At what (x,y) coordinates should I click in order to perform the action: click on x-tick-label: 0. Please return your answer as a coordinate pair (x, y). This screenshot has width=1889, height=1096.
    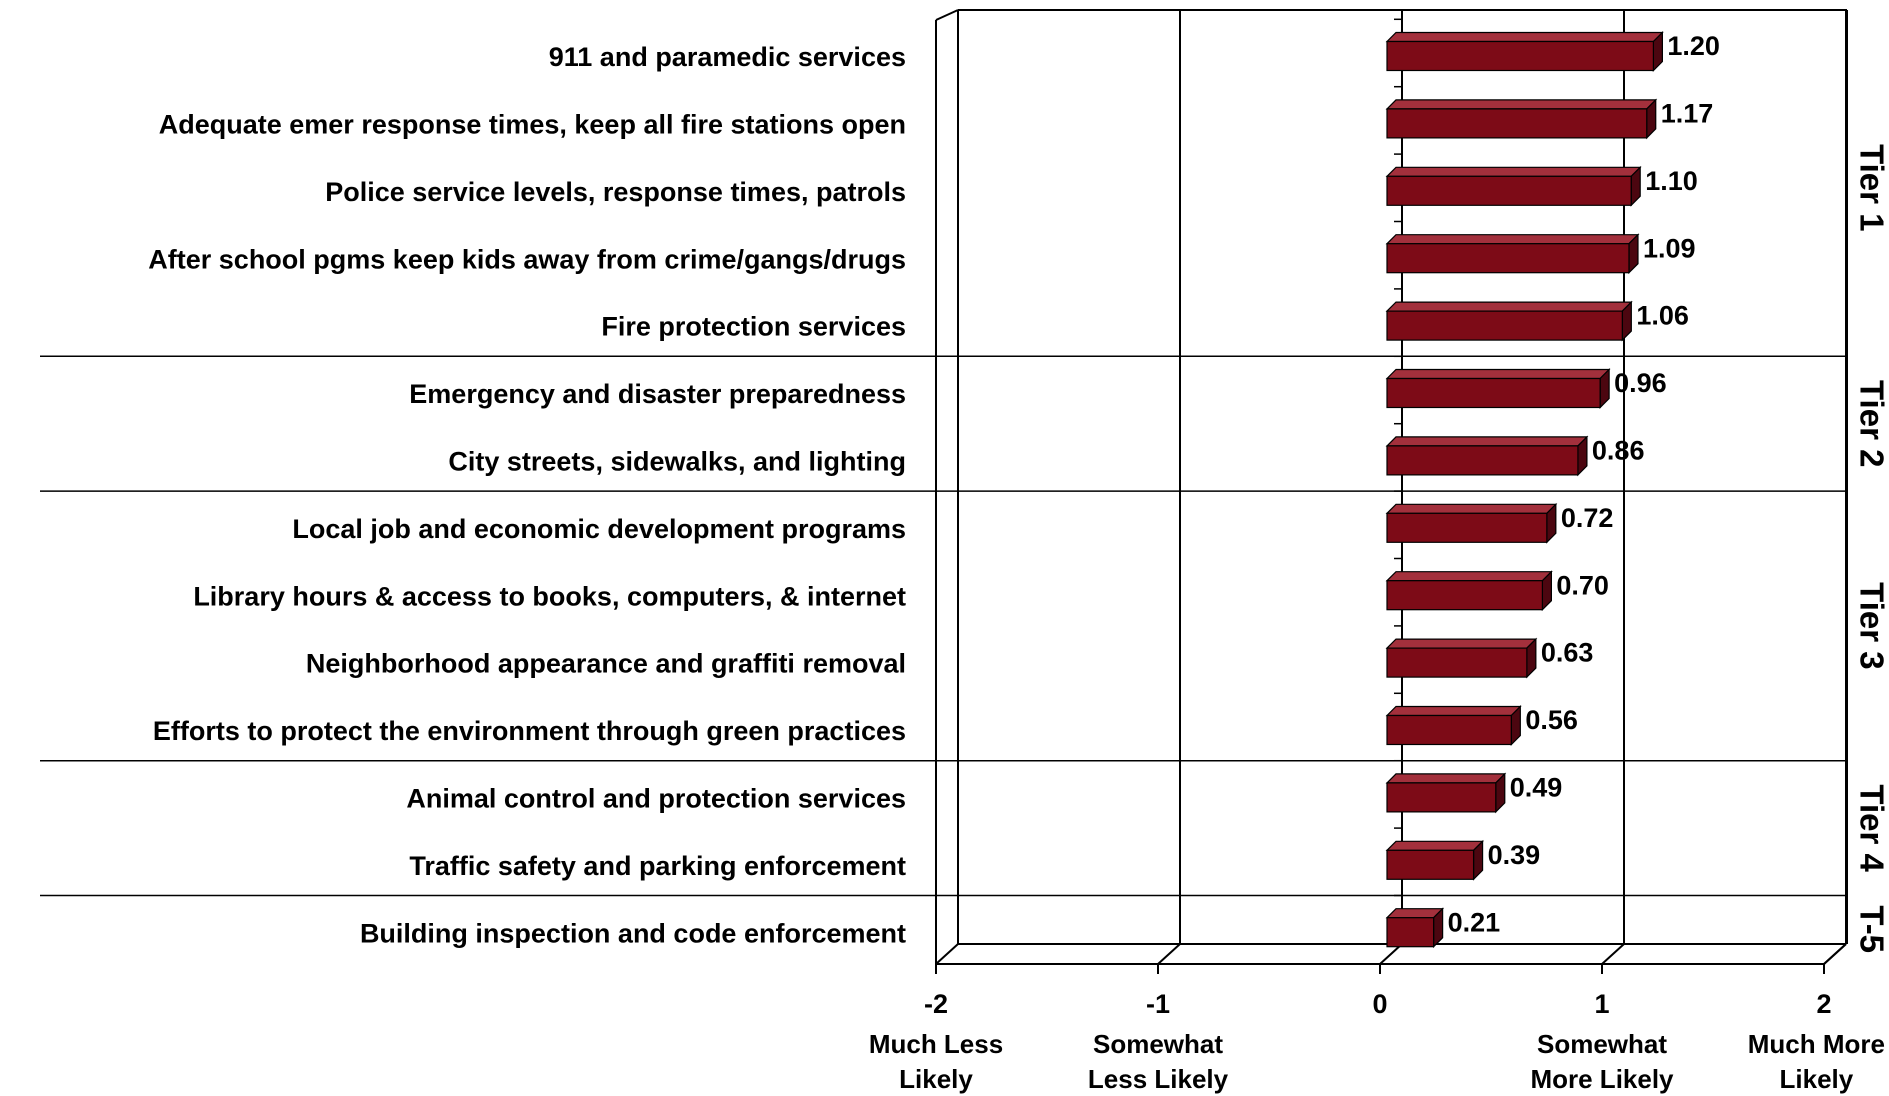
    Looking at the image, I should click on (1379, 1004).